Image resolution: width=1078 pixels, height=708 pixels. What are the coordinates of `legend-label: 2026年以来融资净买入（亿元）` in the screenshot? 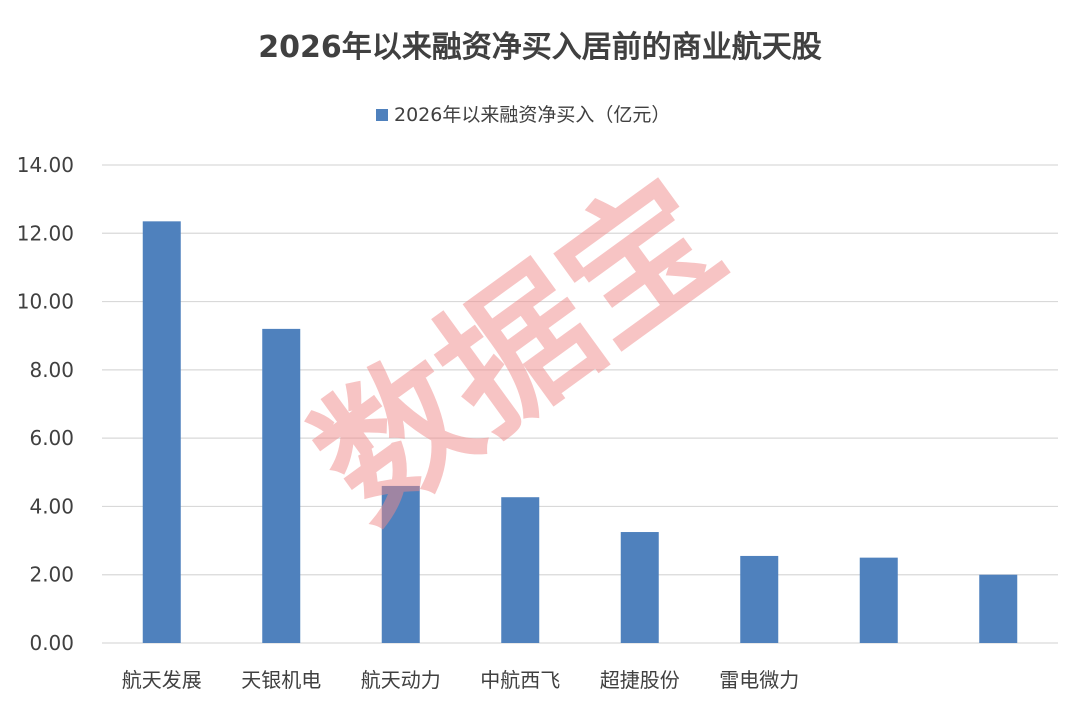 It's located at (532, 115).